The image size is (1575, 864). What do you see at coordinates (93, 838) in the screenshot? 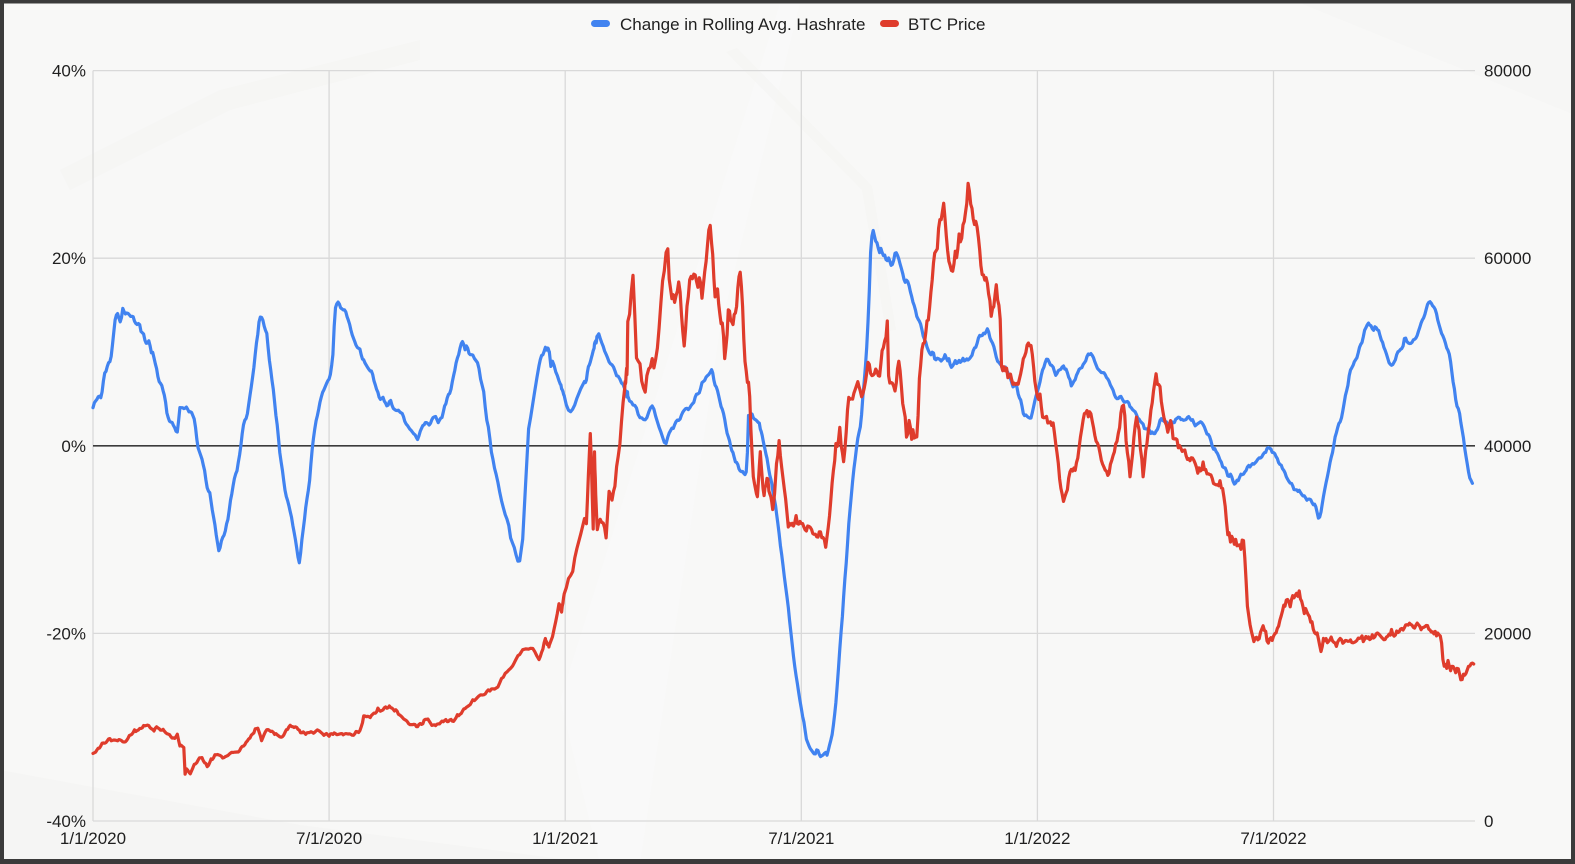
I see `svg-text: 1/1/2020` at bounding box center [93, 838].